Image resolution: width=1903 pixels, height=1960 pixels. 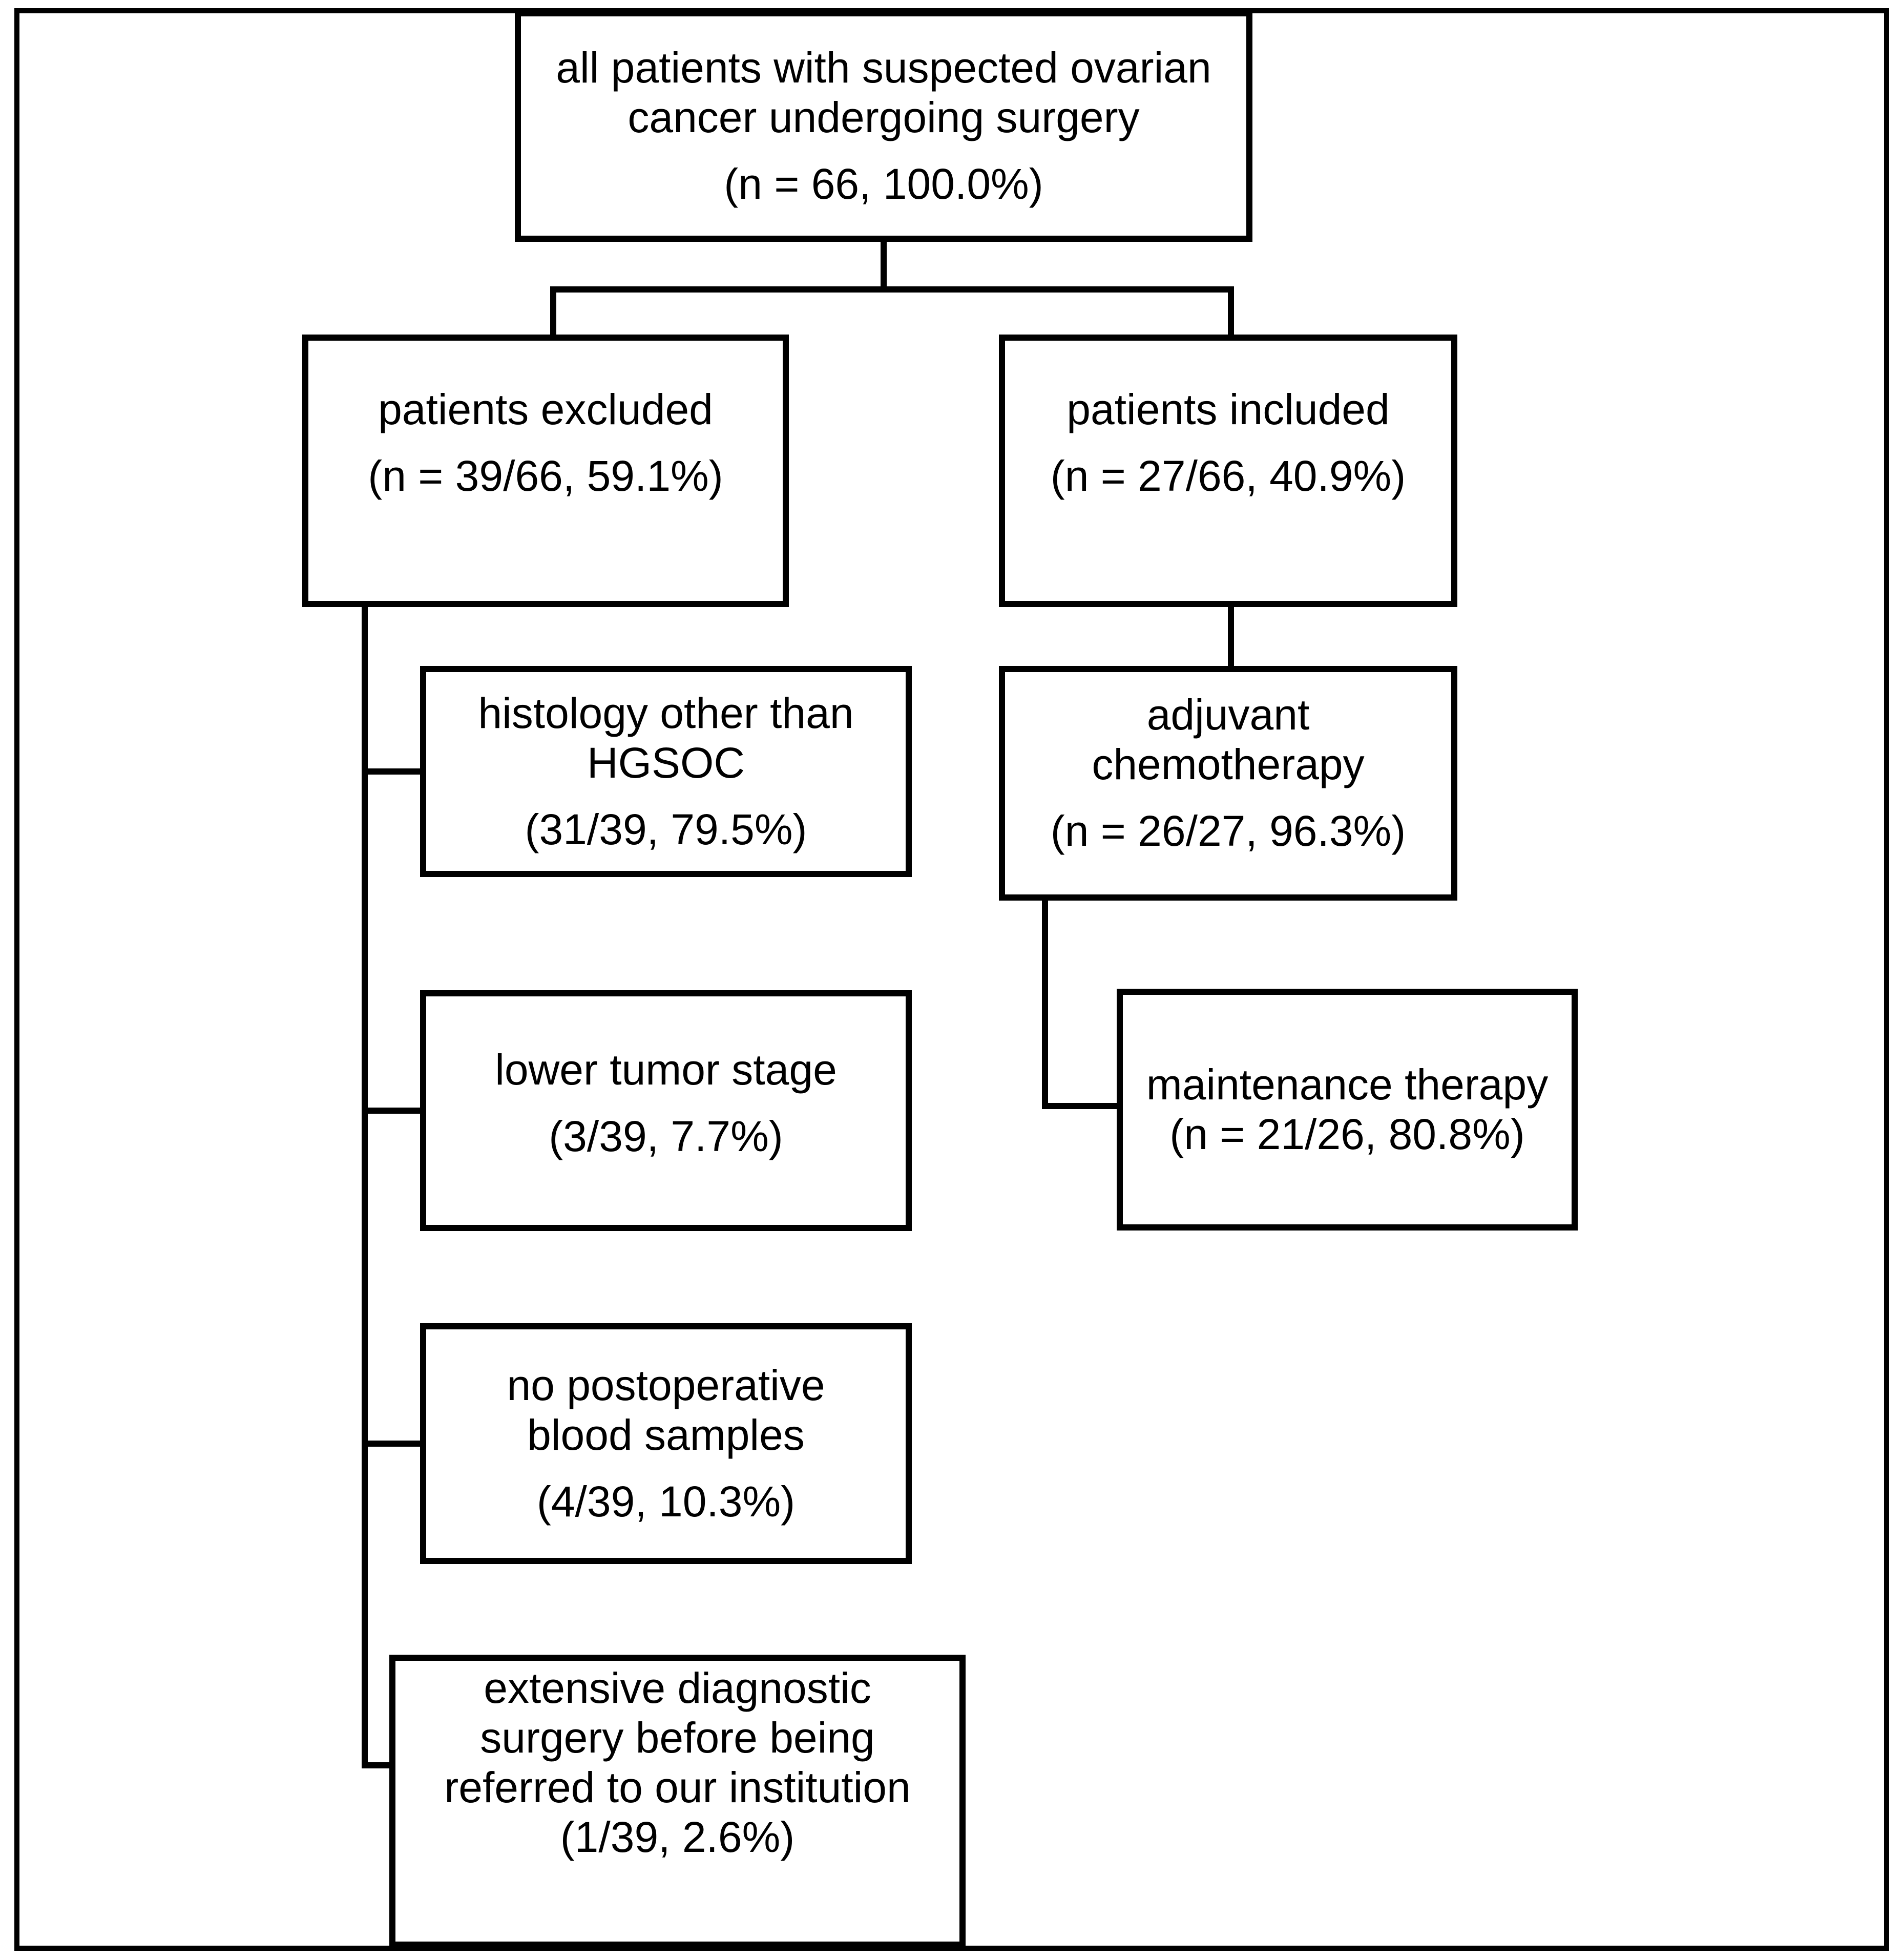 What do you see at coordinates (1347, 1134) in the screenshot?
I see `node-count: (n = 21/26, 80.8%)` at bounding box center [1347, 1134].